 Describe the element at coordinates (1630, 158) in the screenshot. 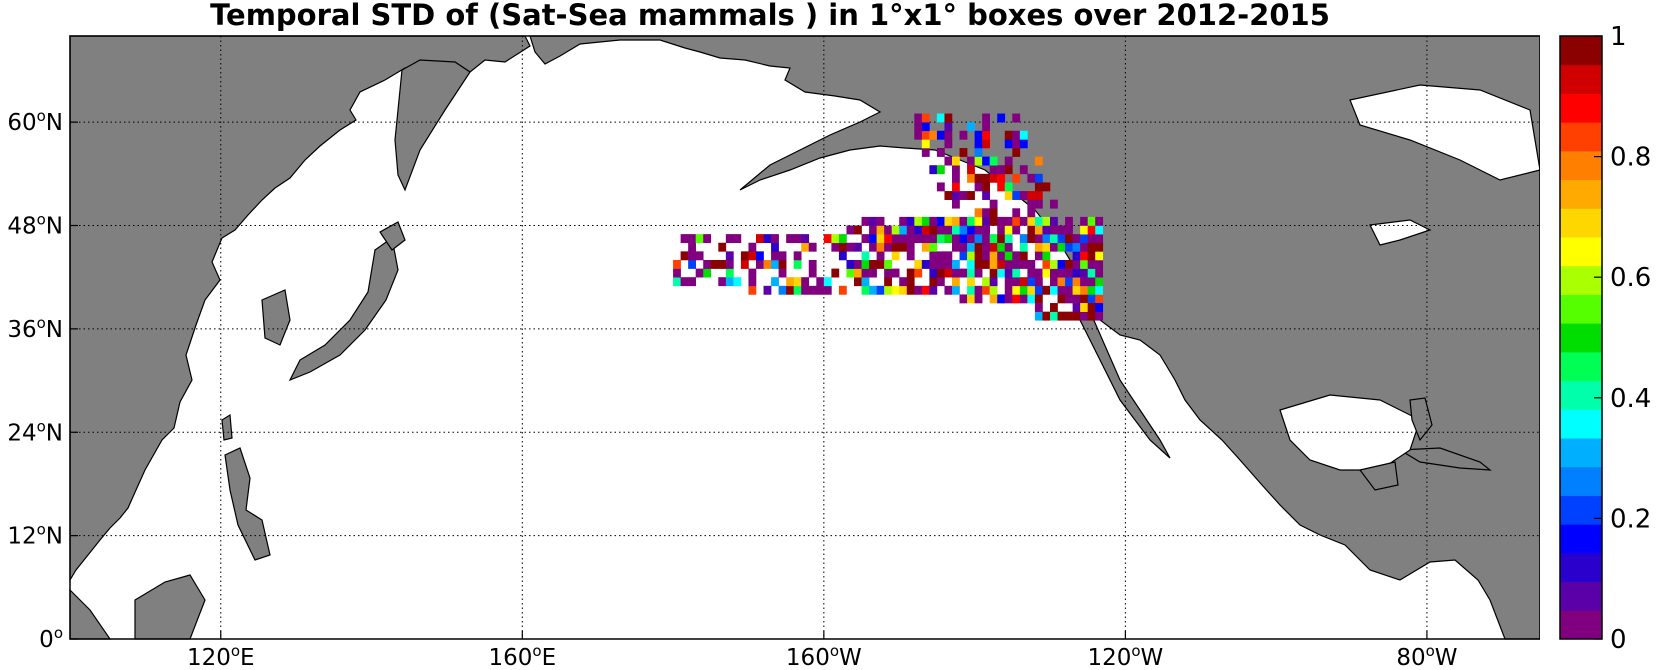

I see `colorbar-tick-label: 0.8` at that location.